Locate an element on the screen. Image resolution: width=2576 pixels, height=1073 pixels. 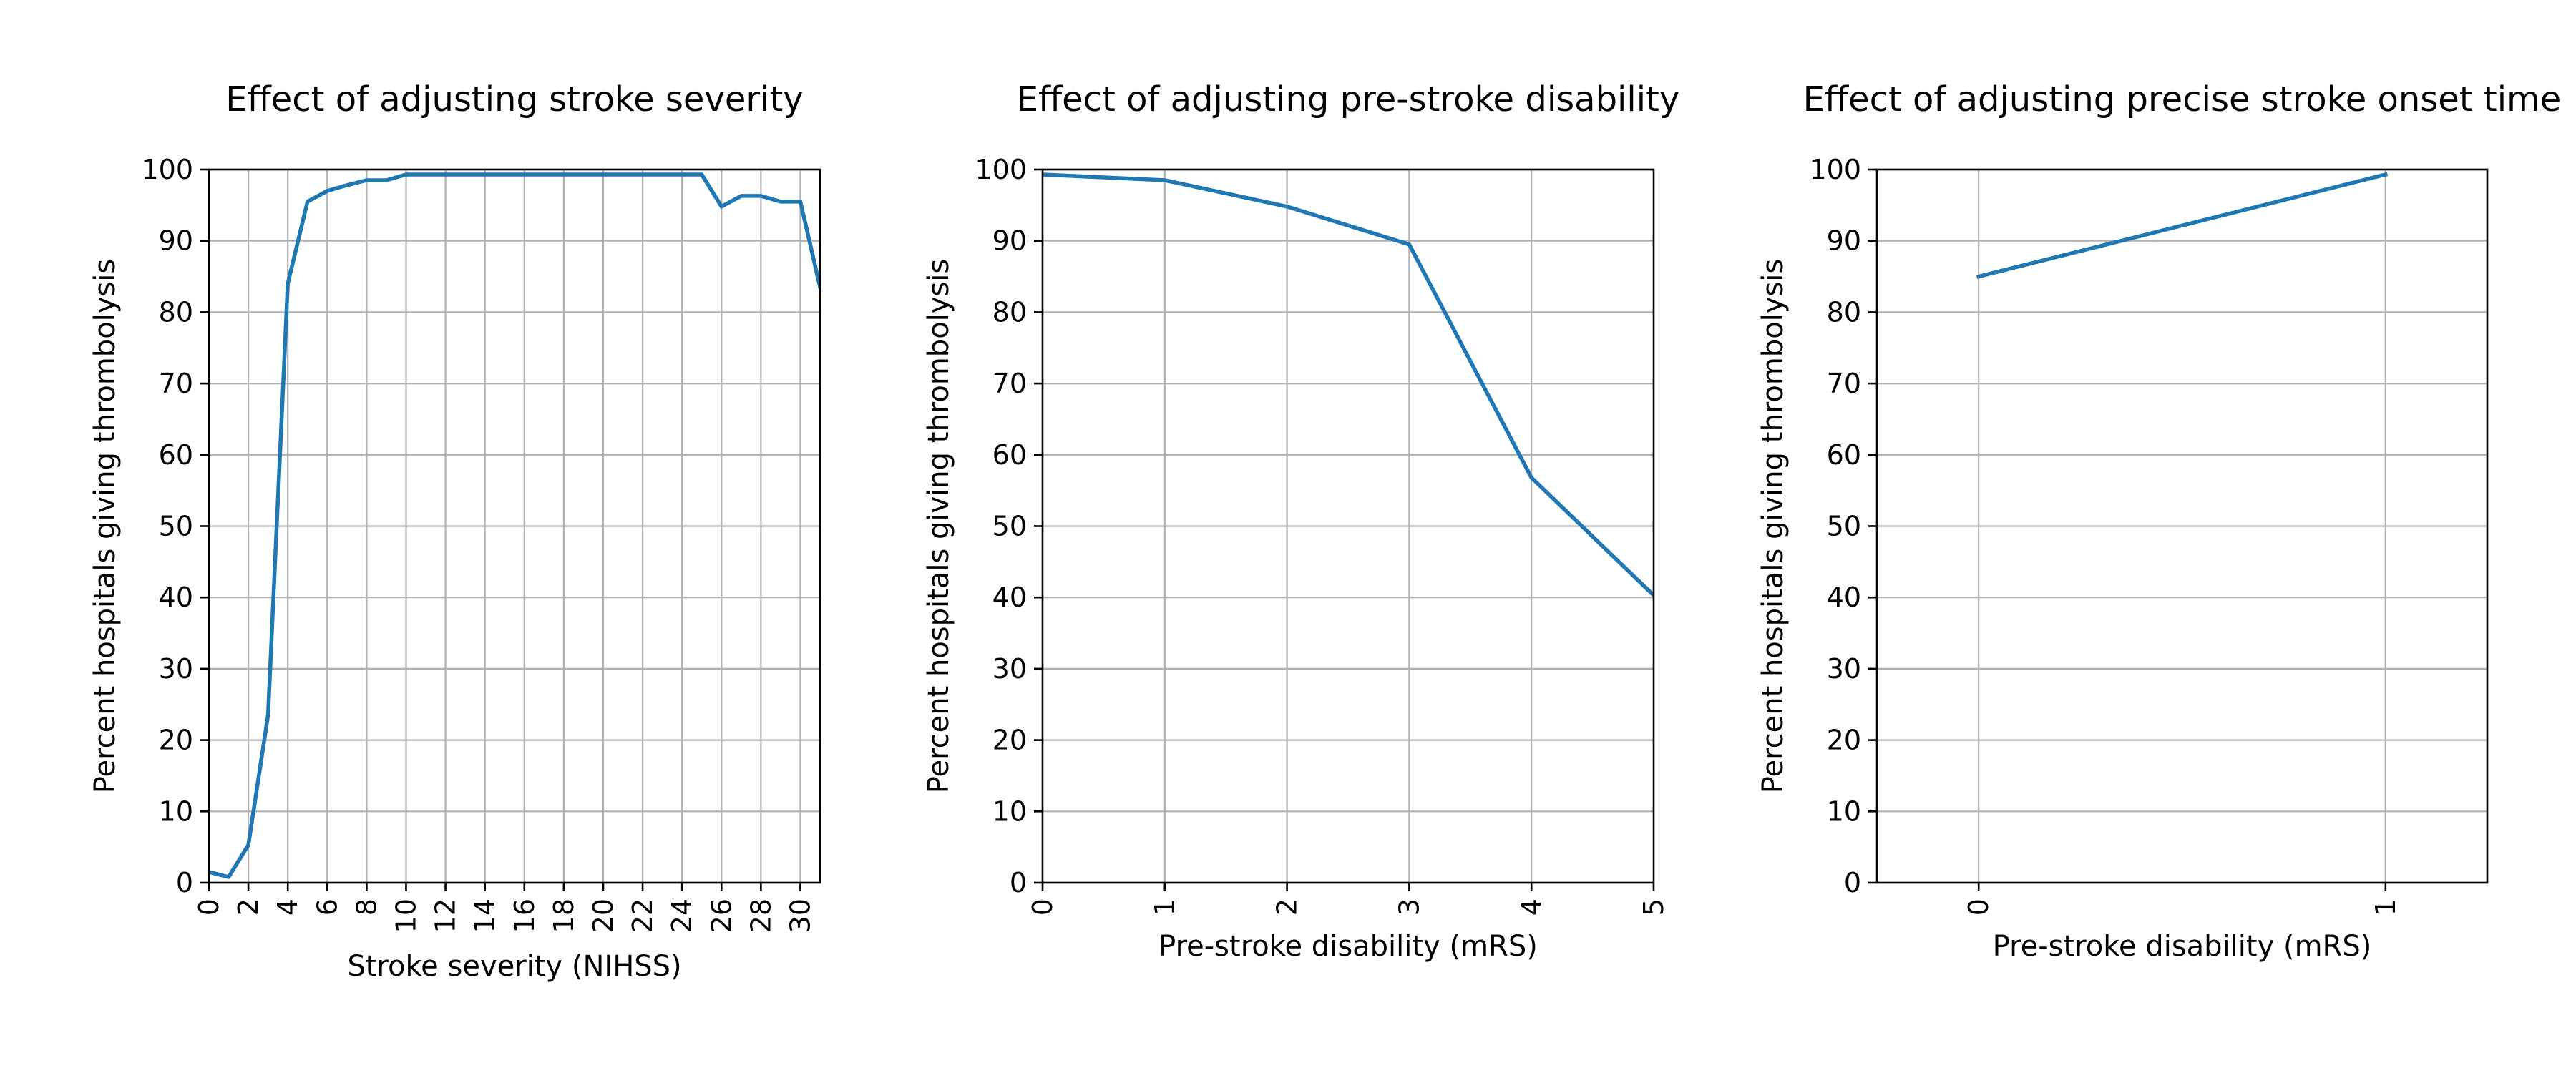
x-tick-label: 18 is located at coordinates (564, 915).